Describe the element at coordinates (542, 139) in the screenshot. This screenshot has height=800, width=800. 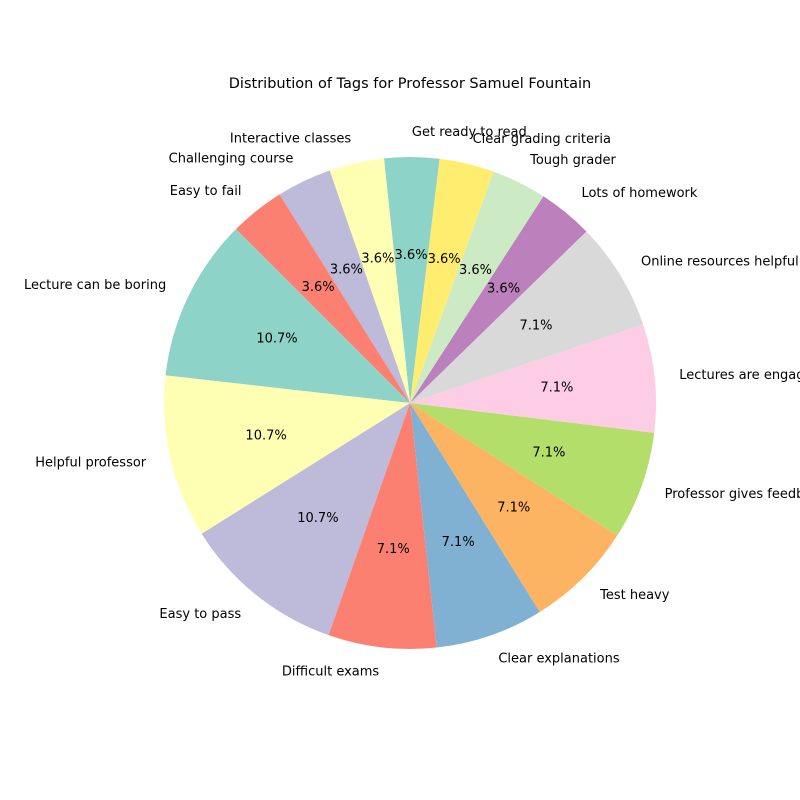
I see `slice-label-clear-grading-criteria: Clear grading criteria` at that location.